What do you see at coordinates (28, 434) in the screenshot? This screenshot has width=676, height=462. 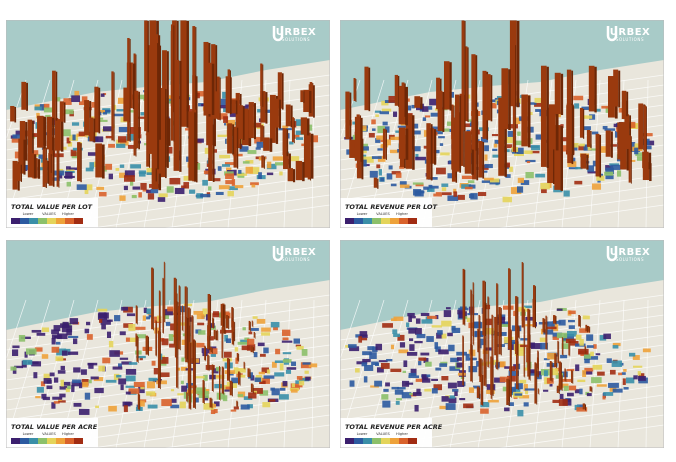 I see `legend-low: Lower` at bounding box center [28, 434].